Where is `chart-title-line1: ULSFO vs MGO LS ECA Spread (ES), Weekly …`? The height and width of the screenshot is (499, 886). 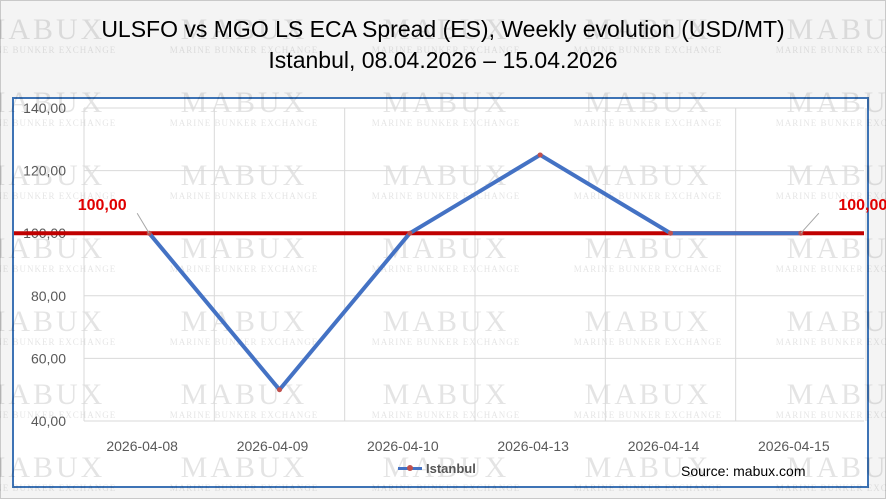
chart-title-line1: ULSFO vs MGO LS ECA Spread (ES), Weekly … is located at coordinates (443, 29).